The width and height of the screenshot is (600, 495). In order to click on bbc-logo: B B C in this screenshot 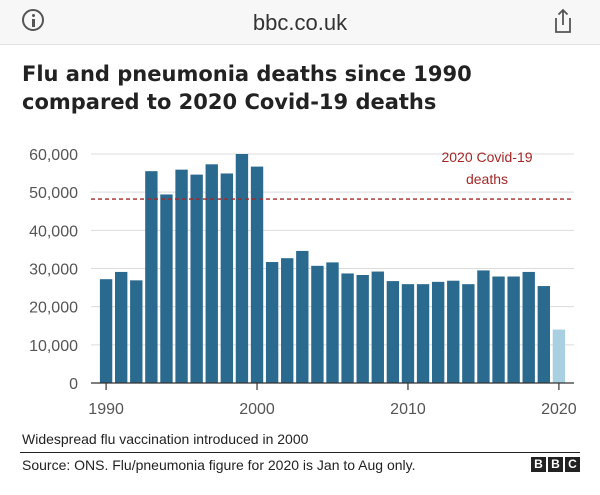, I will do `click(555, 464)`.